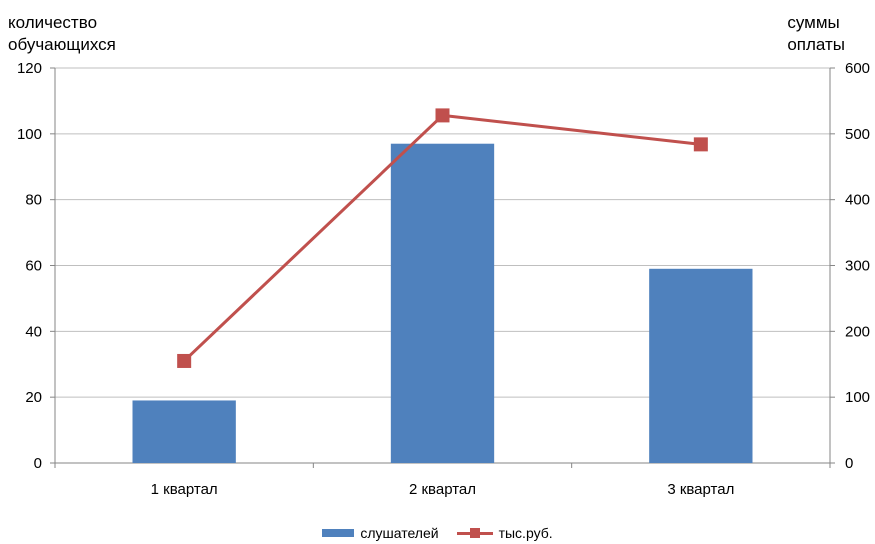 This screenshot has width=875, height=544. Describe the element at coordinates (474, 533) in the screenshot. I see `legend-line-swatch` at that location.